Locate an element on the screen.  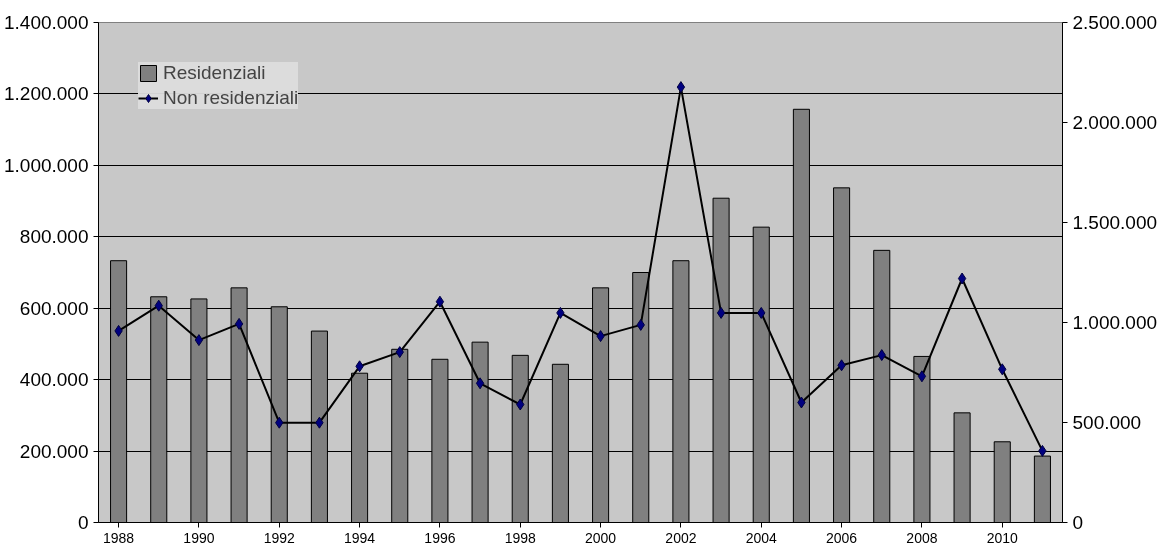
x-tick-label: 1994 is located at coordinates (360, 537).